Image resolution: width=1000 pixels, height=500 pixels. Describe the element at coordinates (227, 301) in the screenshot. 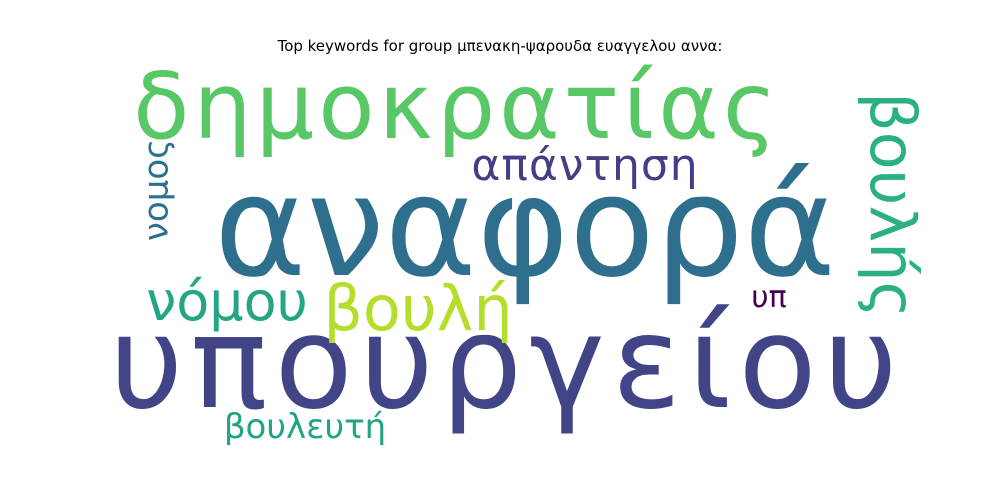

I see `word-5: νόμου` at that location.